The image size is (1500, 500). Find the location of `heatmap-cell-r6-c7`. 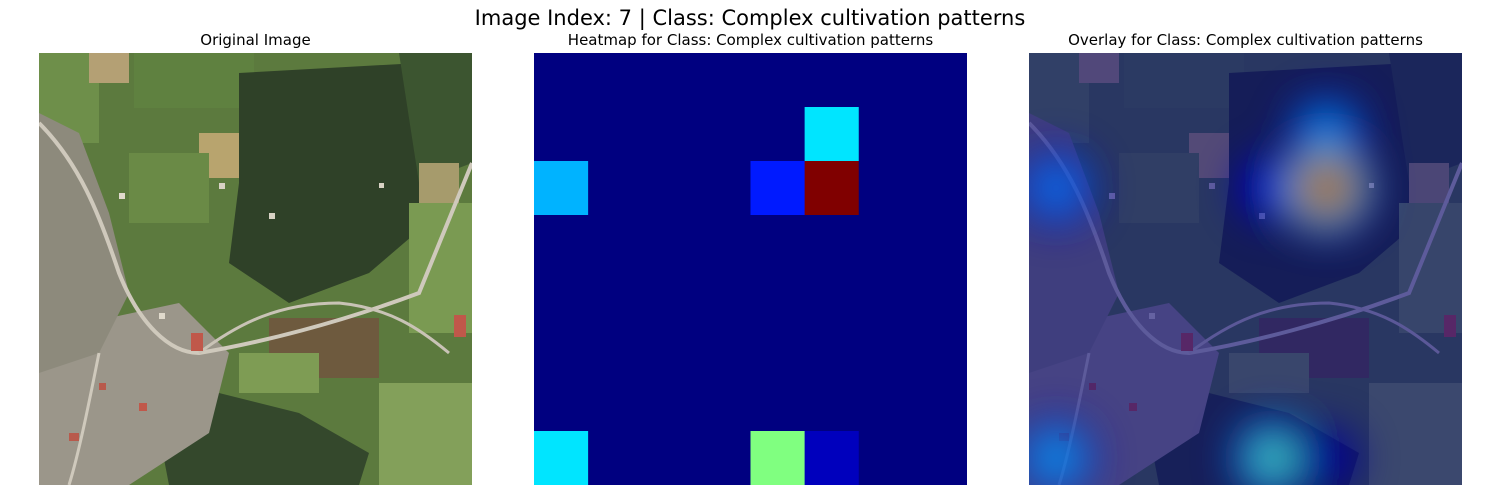

heatmap-cell-r6-c7 is located at coordinates (939, 404).